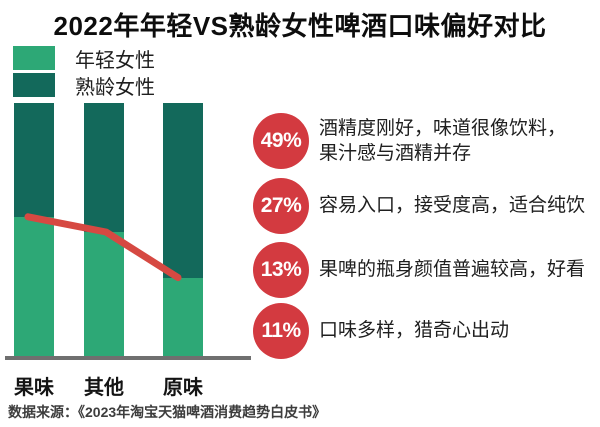 The height and width of the screenshot is (427, 600). I want to click on callout-text: 口味多样，猎奇心出动, so click(414, 331).